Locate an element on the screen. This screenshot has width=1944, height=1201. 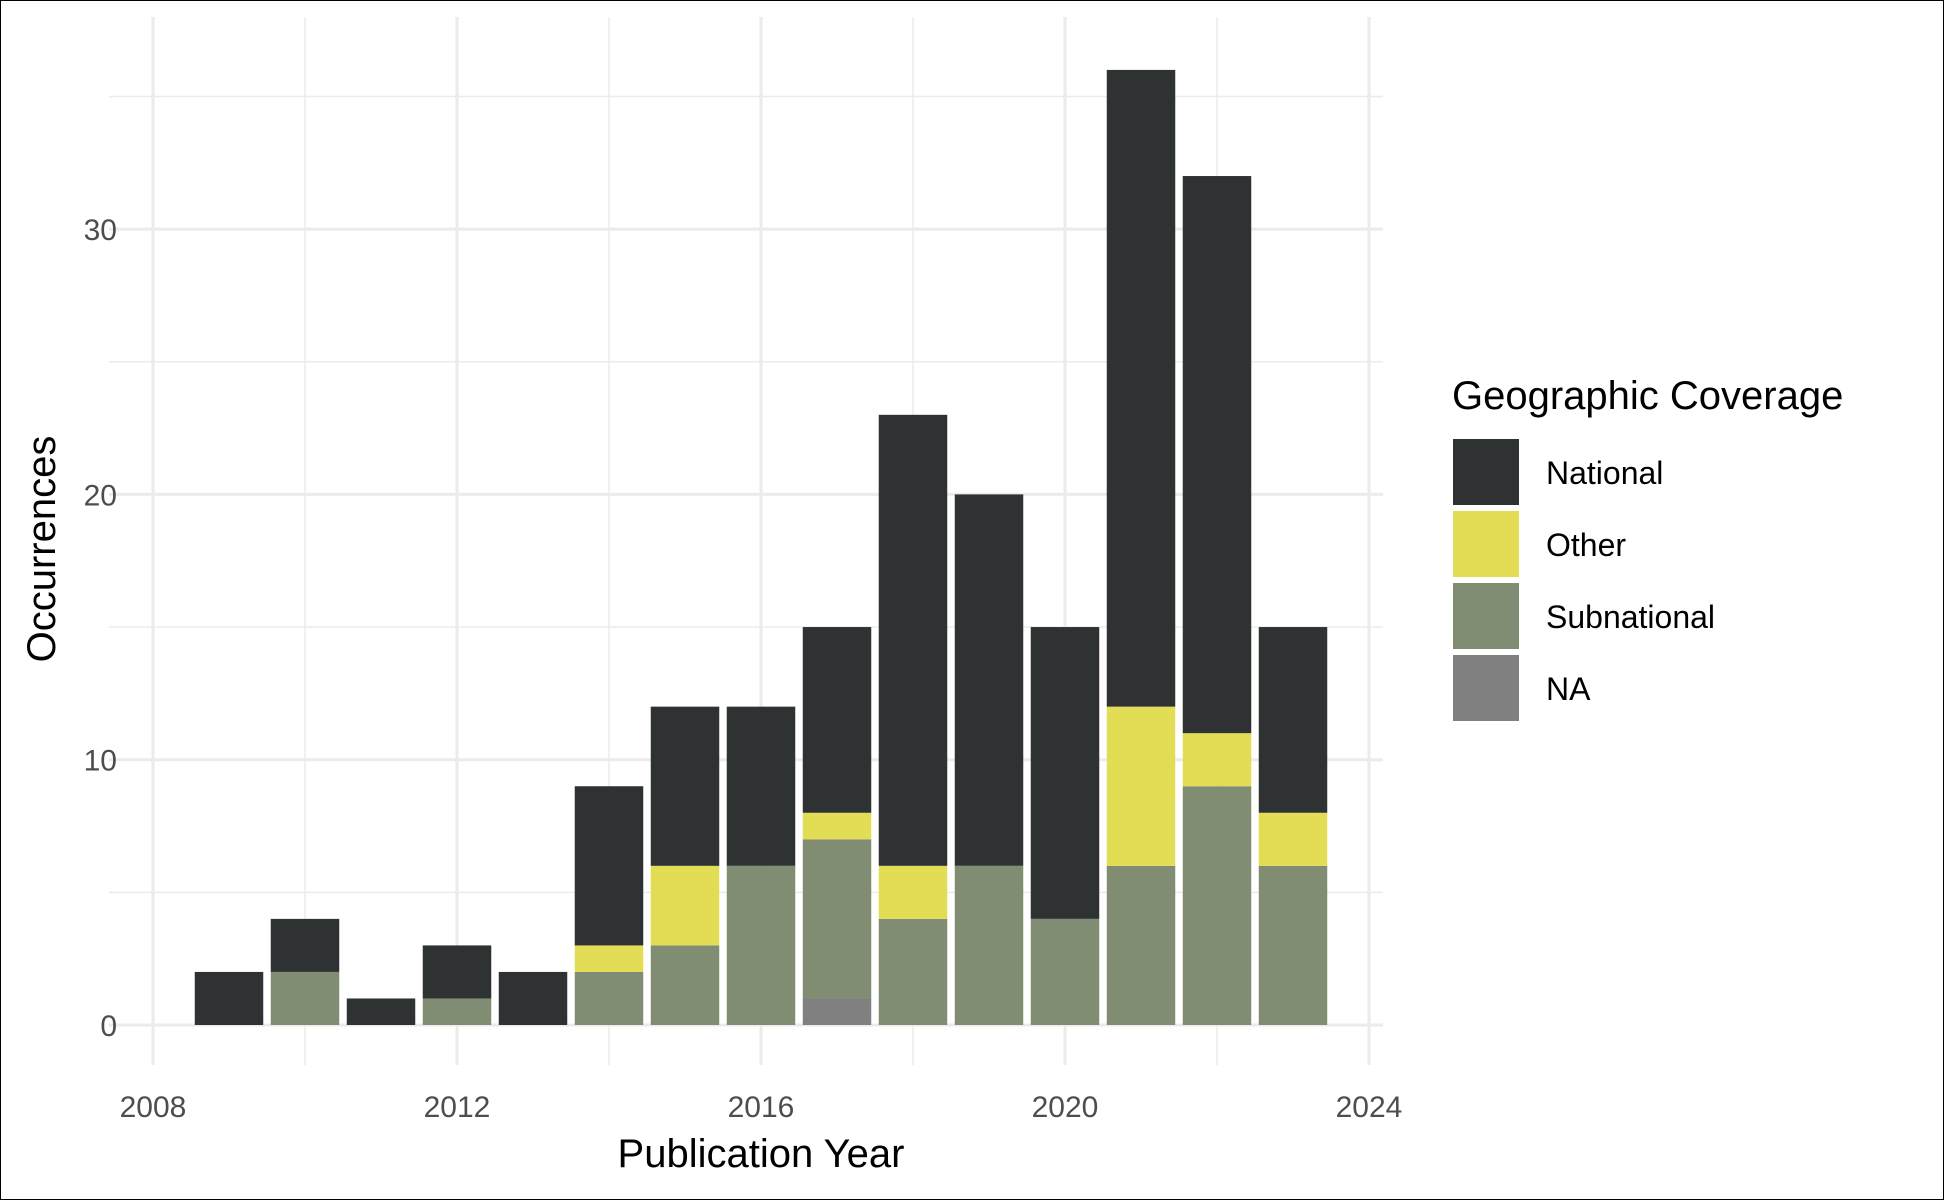
bar-2012-national is located at coordinates (457, 972).